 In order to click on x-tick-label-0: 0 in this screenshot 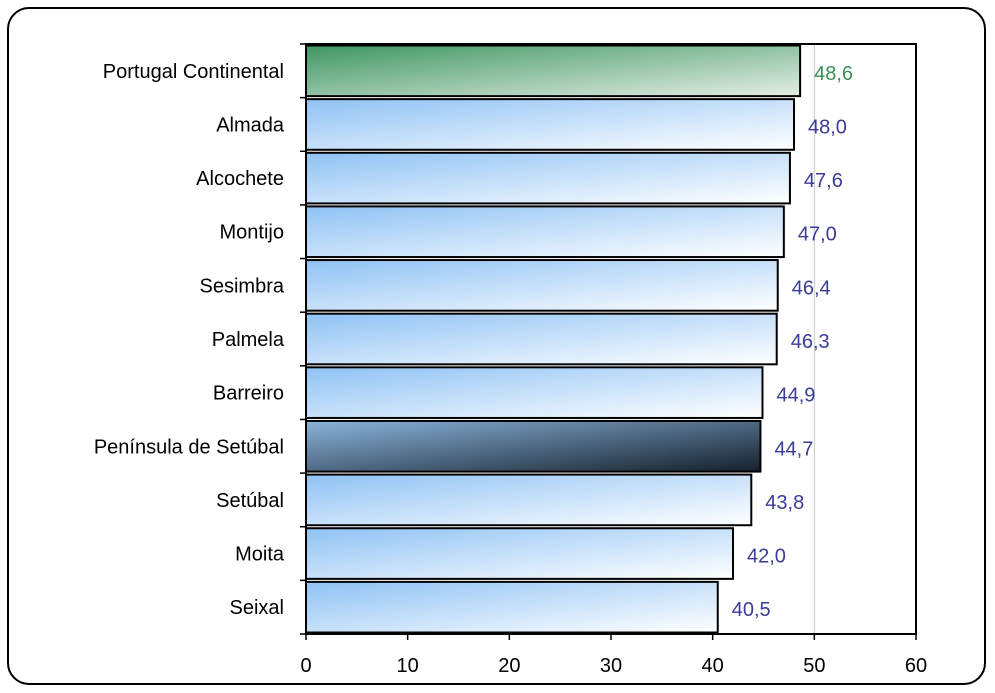, I will do `click(305, 666)`.